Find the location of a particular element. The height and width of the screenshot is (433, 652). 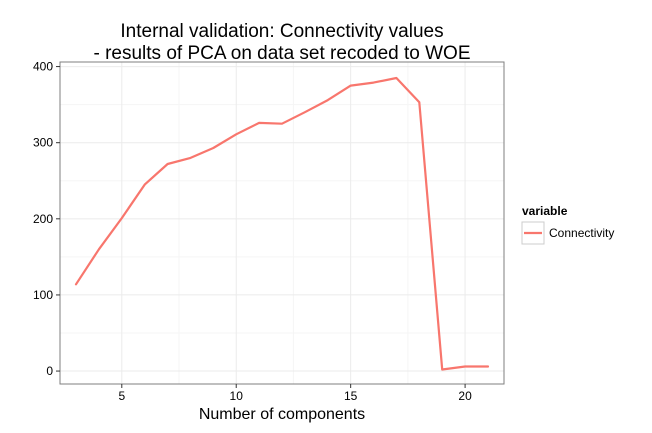

x-tick-label: 15 is located at coordinates (351, 396).